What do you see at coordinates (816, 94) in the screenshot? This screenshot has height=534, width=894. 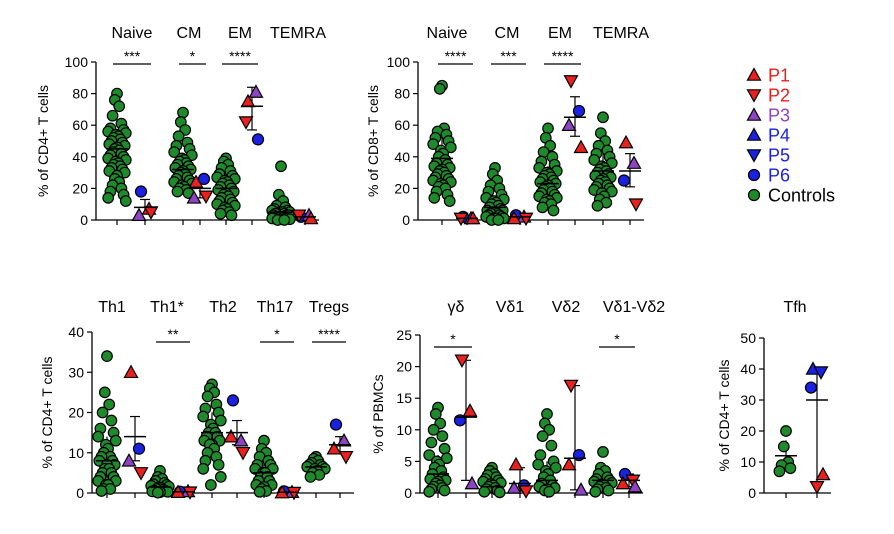 I see `legend-item-p2: P2` at bounding box center [816, 94].